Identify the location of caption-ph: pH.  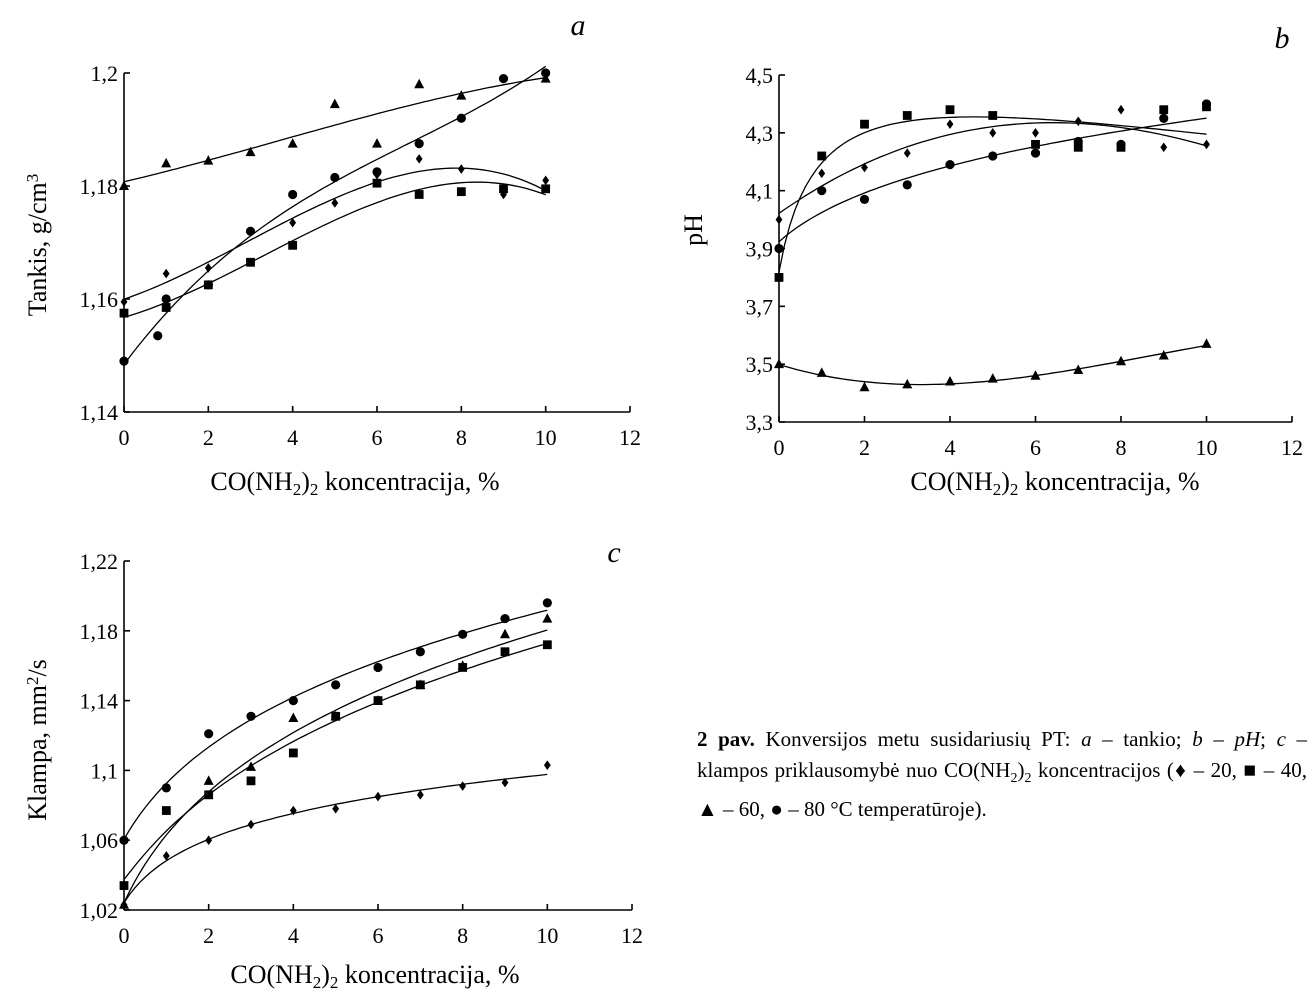
(1247, 739).